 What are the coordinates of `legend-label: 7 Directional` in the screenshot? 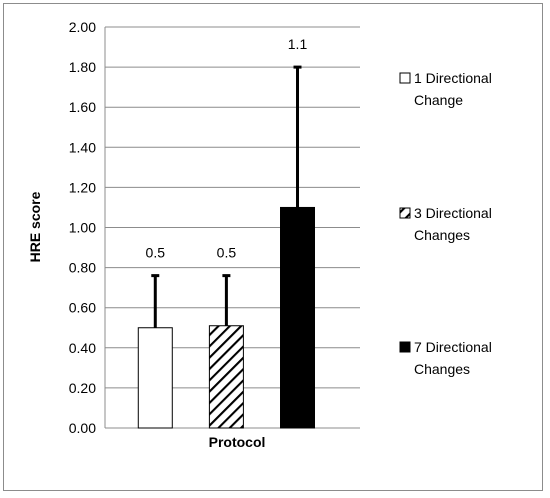 It's located at (453, 347).